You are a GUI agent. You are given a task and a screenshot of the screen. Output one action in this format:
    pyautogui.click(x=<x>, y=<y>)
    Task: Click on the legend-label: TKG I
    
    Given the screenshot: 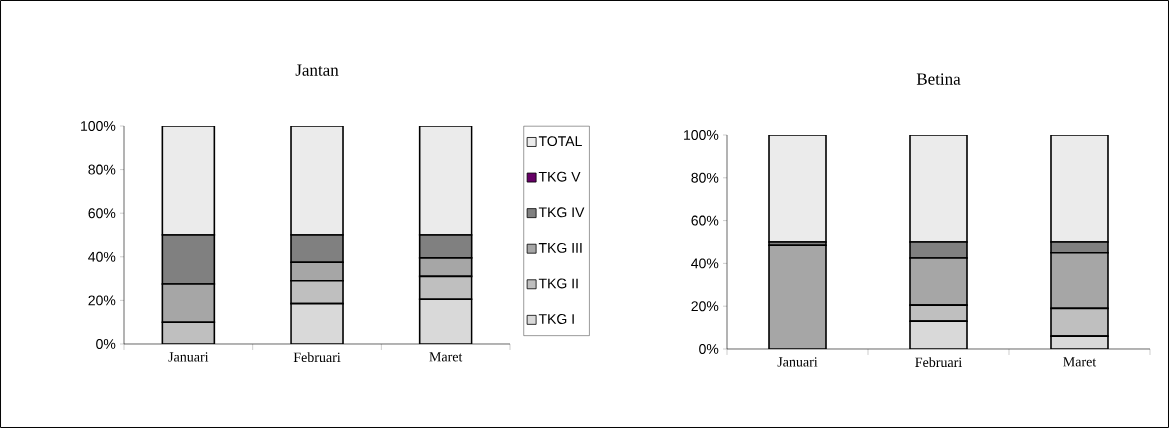 What is the action you would take?
    pyautogui.click(x=556, y=319)
    